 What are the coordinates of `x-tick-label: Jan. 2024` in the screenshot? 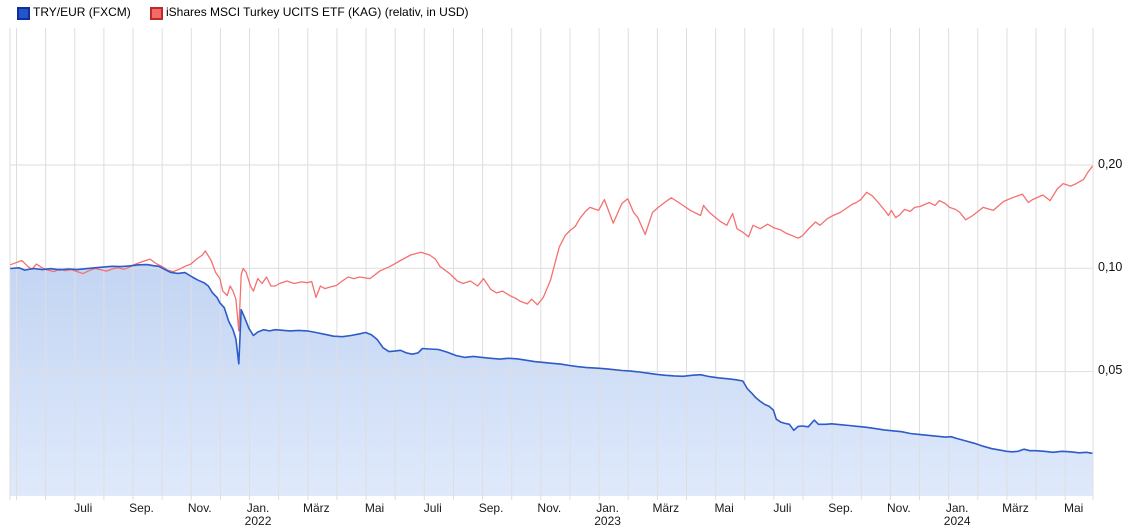 It's located at (957, 515).